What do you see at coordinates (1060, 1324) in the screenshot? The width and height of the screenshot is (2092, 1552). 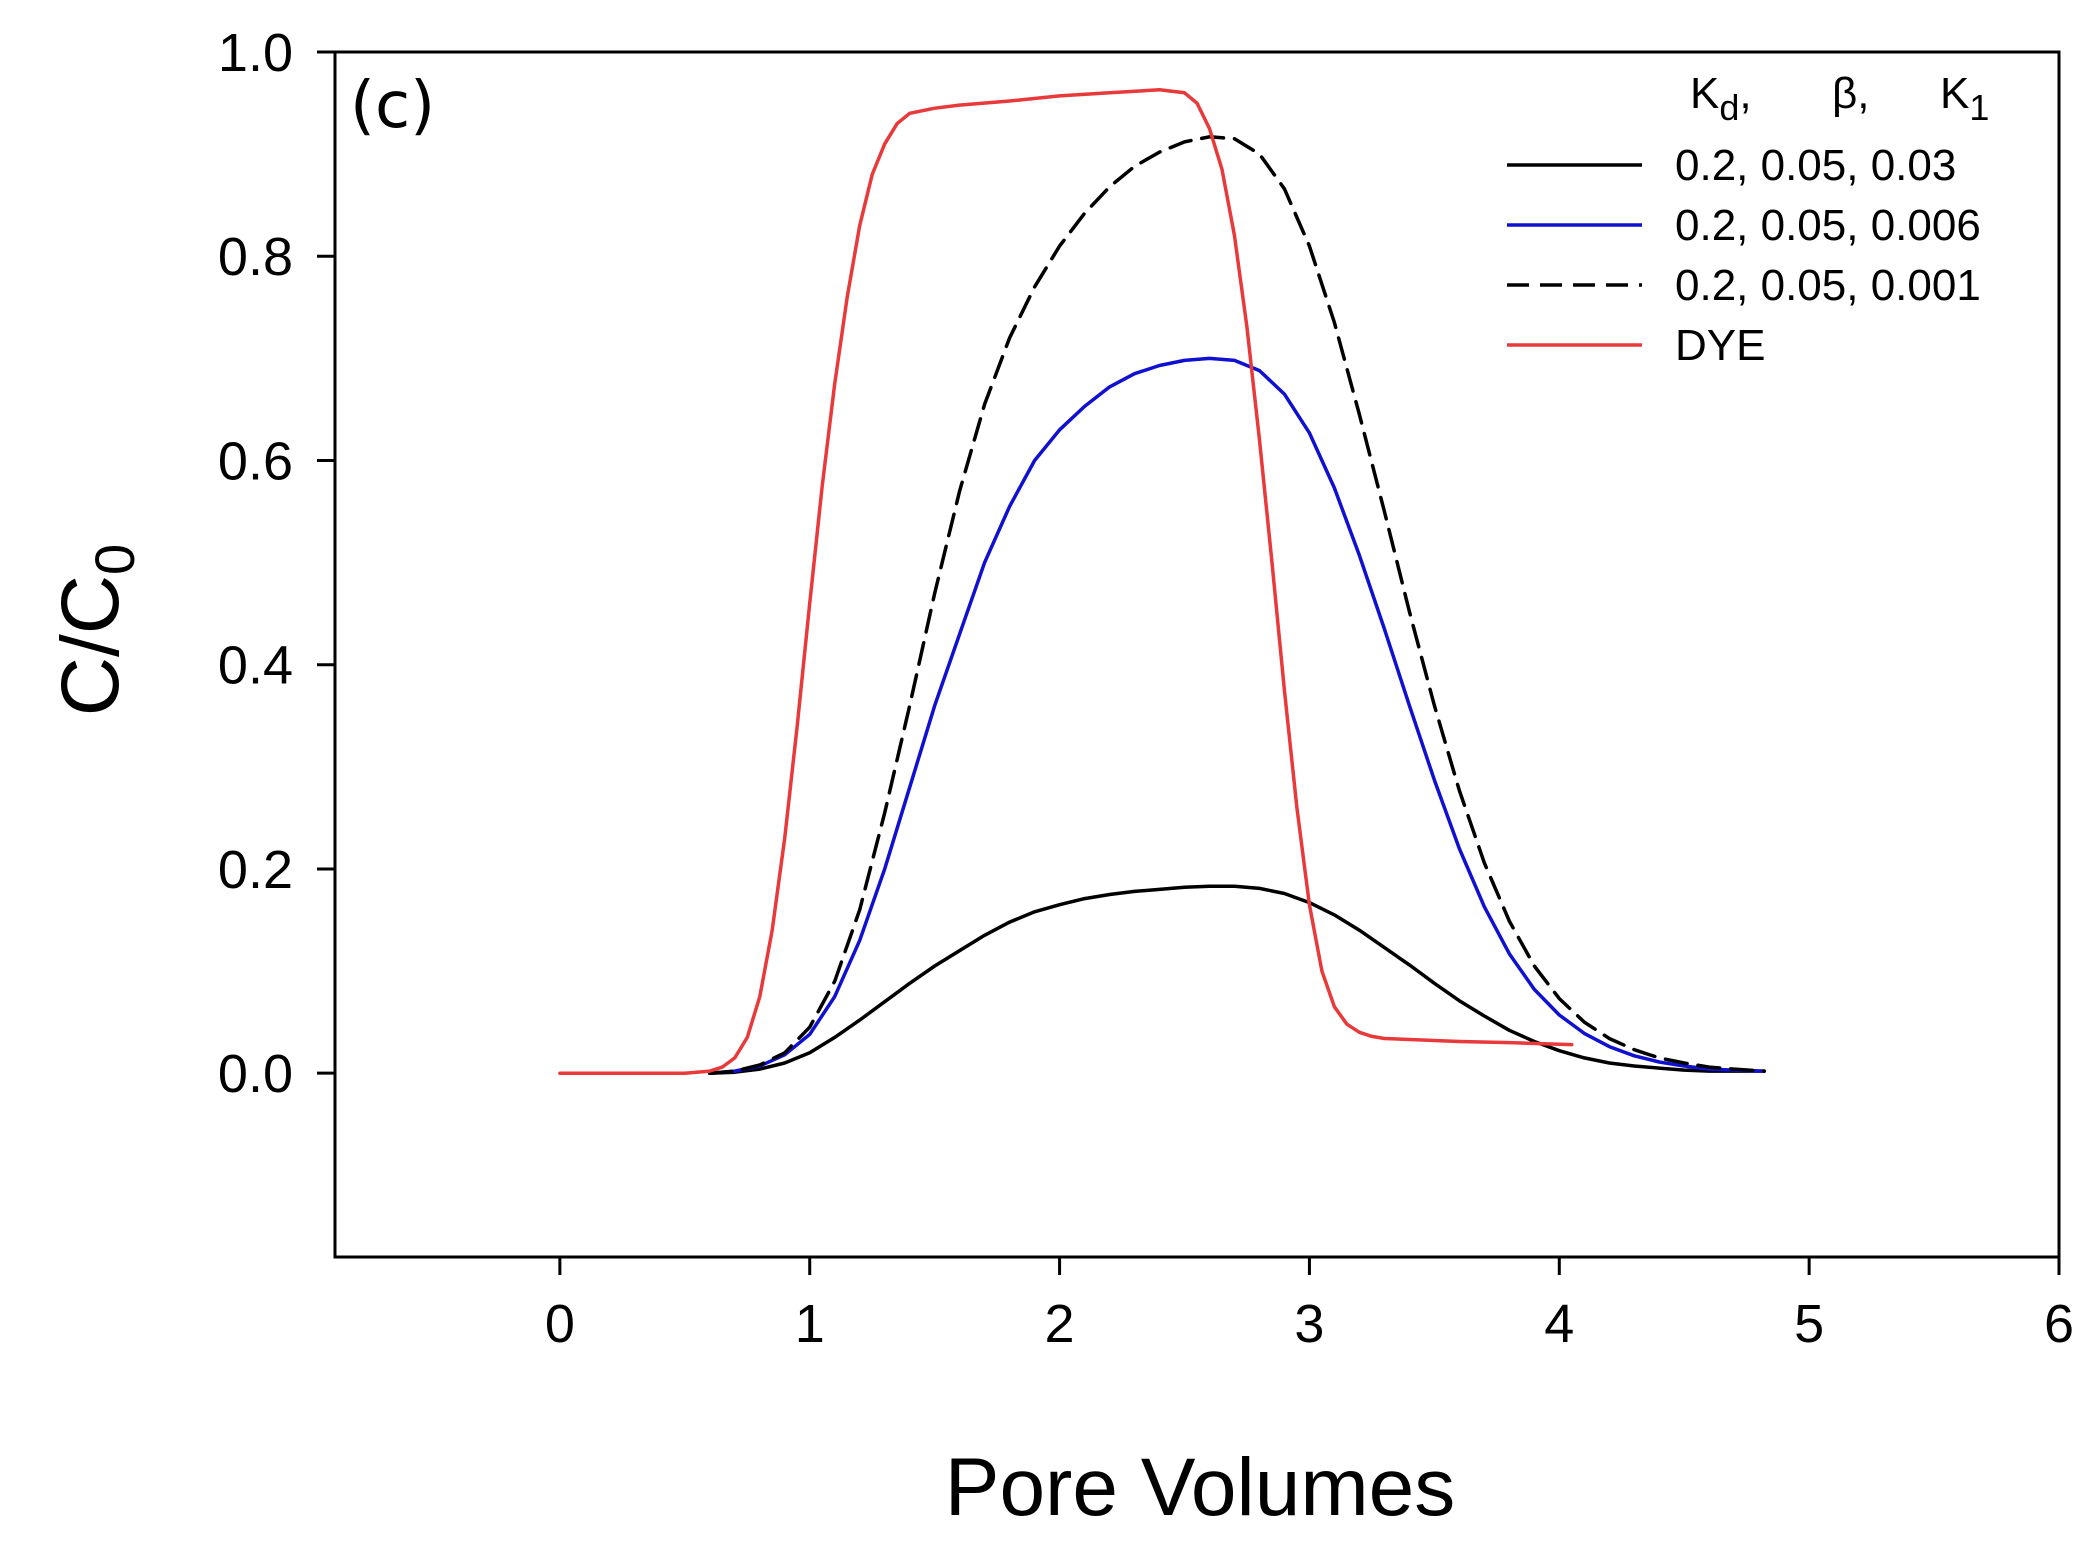 I see `x-tick-label: 2` at bounding box center [1060, 1324].